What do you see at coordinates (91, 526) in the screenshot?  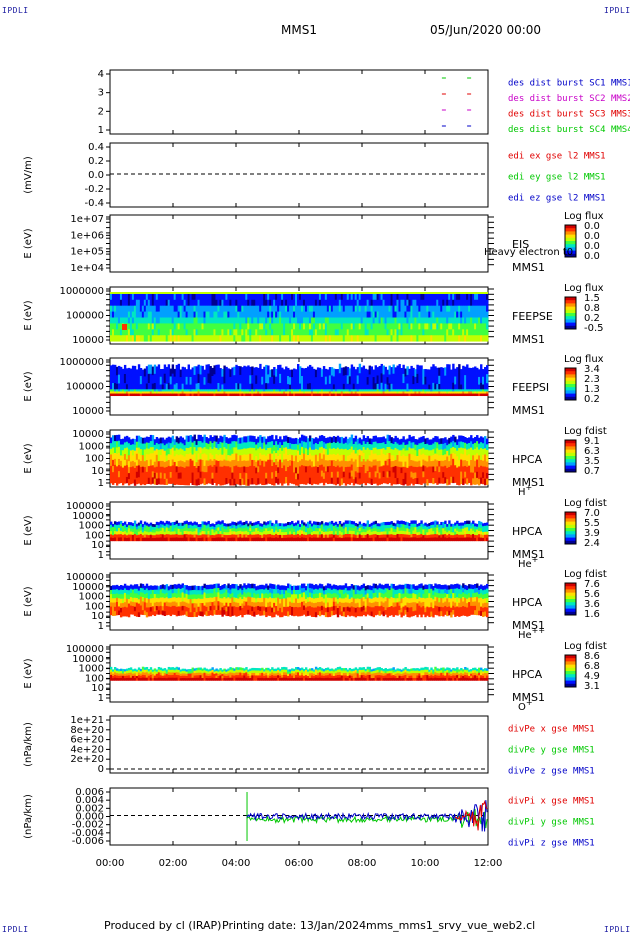 I see `y-tick-label: 1000` at bounding box center [91, 526].